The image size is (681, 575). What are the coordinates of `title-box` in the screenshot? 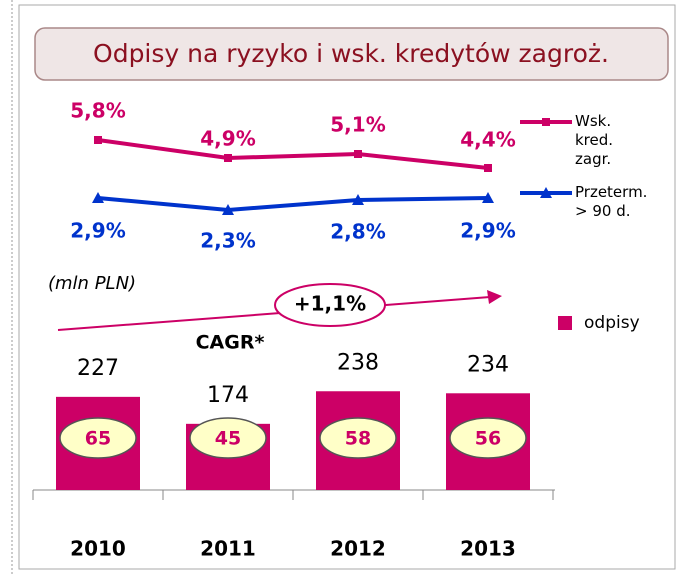 It's located at (351, 54).